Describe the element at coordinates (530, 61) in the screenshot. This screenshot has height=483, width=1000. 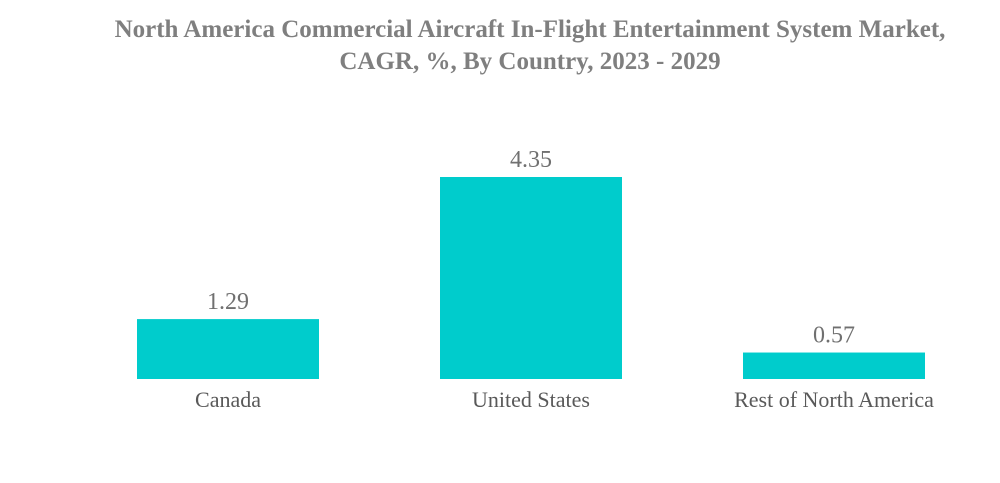
I see `chart-title-line-2: CAGR, %, By Country, 2023 - 2029` at that location.